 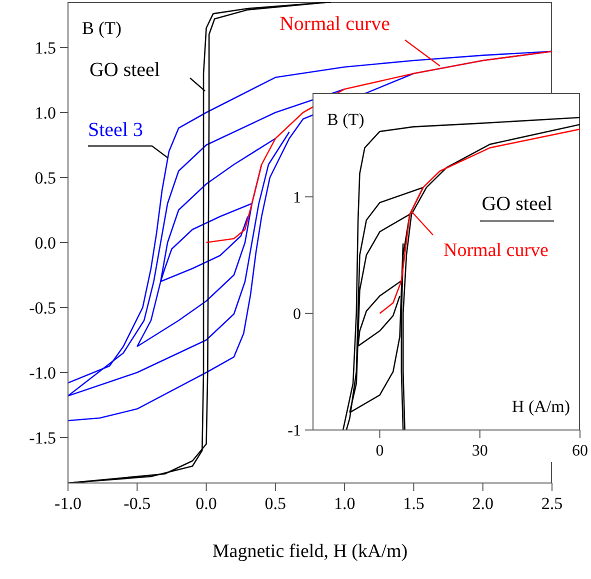 What do you see at coordinates (45, 243) in the screenshot?
I see `y-tick-label: 0.0` at bounding box center [45, 243].